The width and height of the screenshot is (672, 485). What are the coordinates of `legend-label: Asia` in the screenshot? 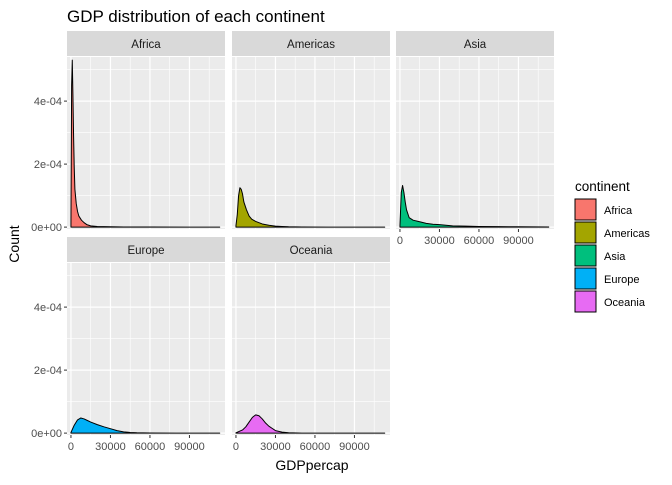 It's located at (615, 257).